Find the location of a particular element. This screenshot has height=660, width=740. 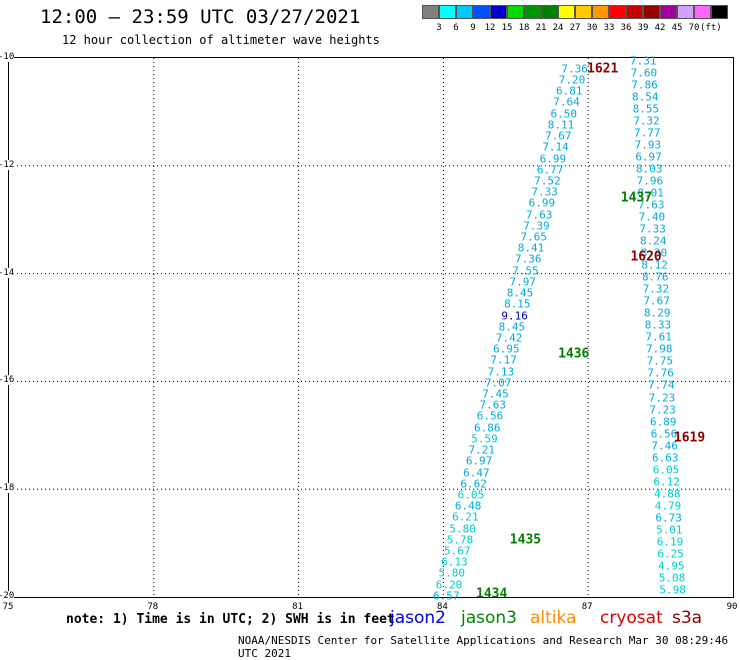

pass-time-label: 1436 is located at coordinates (574, 354).